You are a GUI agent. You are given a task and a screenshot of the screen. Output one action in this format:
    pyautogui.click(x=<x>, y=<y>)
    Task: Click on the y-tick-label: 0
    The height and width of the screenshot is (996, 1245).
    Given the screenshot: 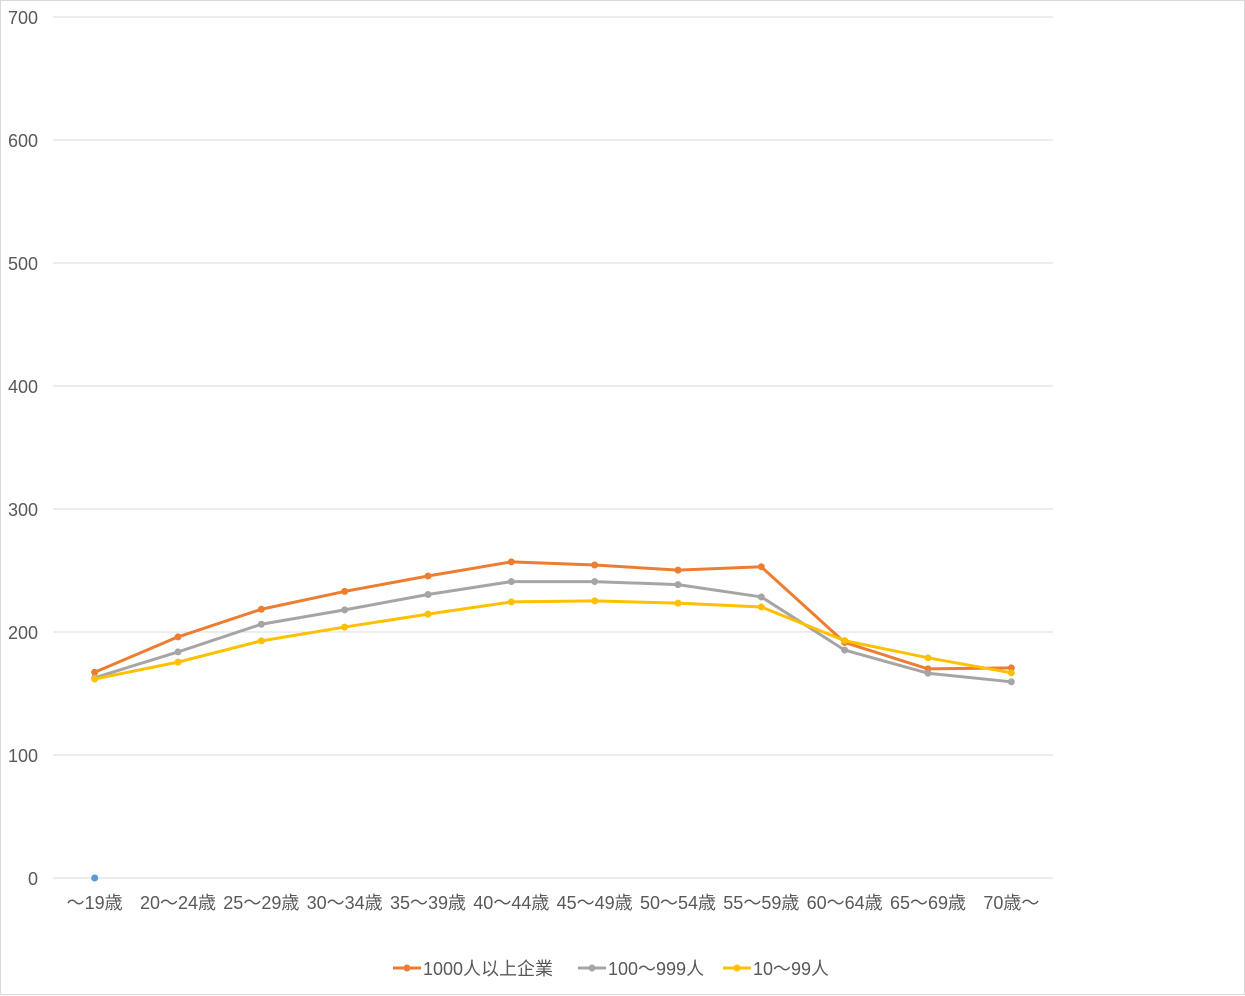 What is the action you would take?
    pyautogui.click(x=33, y=879)
    